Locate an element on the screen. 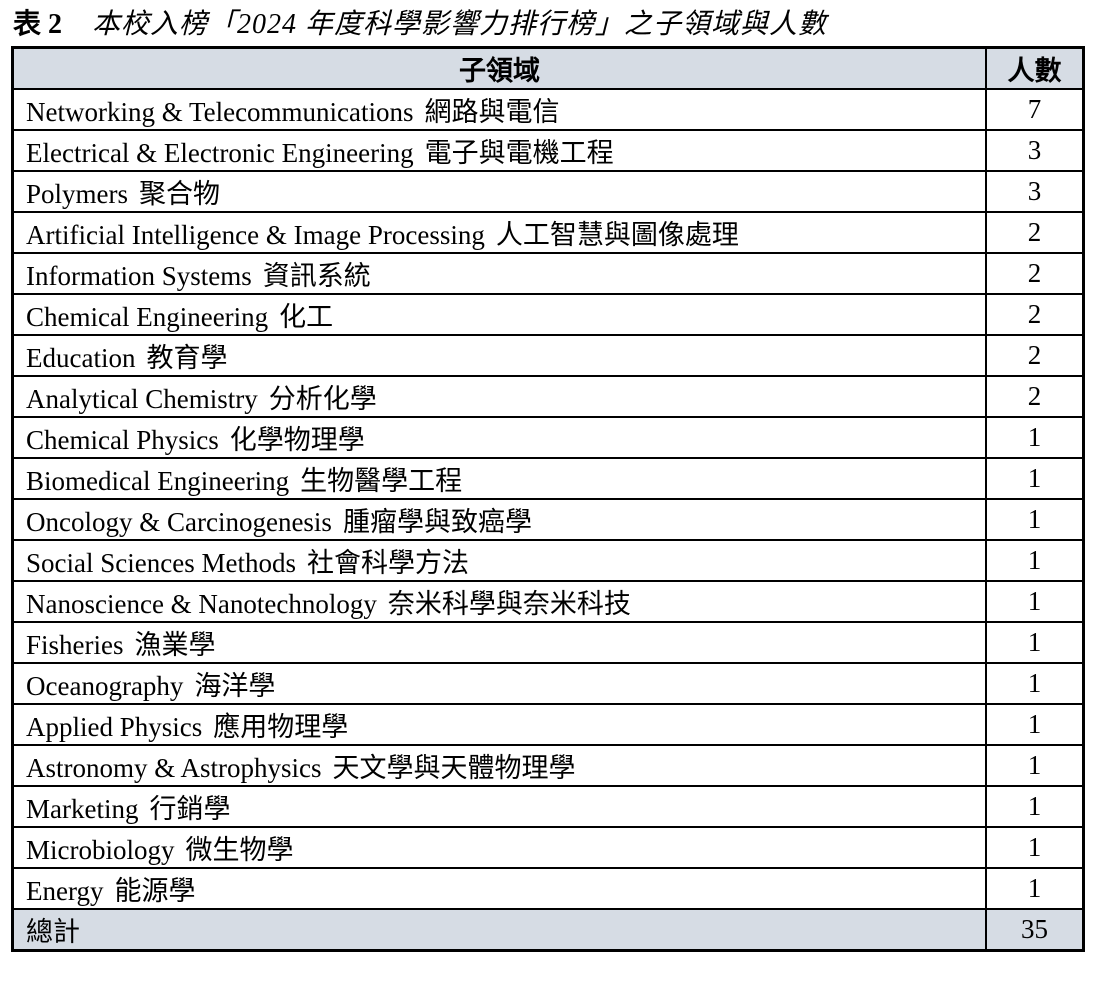  subfield-name-en: Astronomy & Astrophysics is located at coordinates (174, 768).